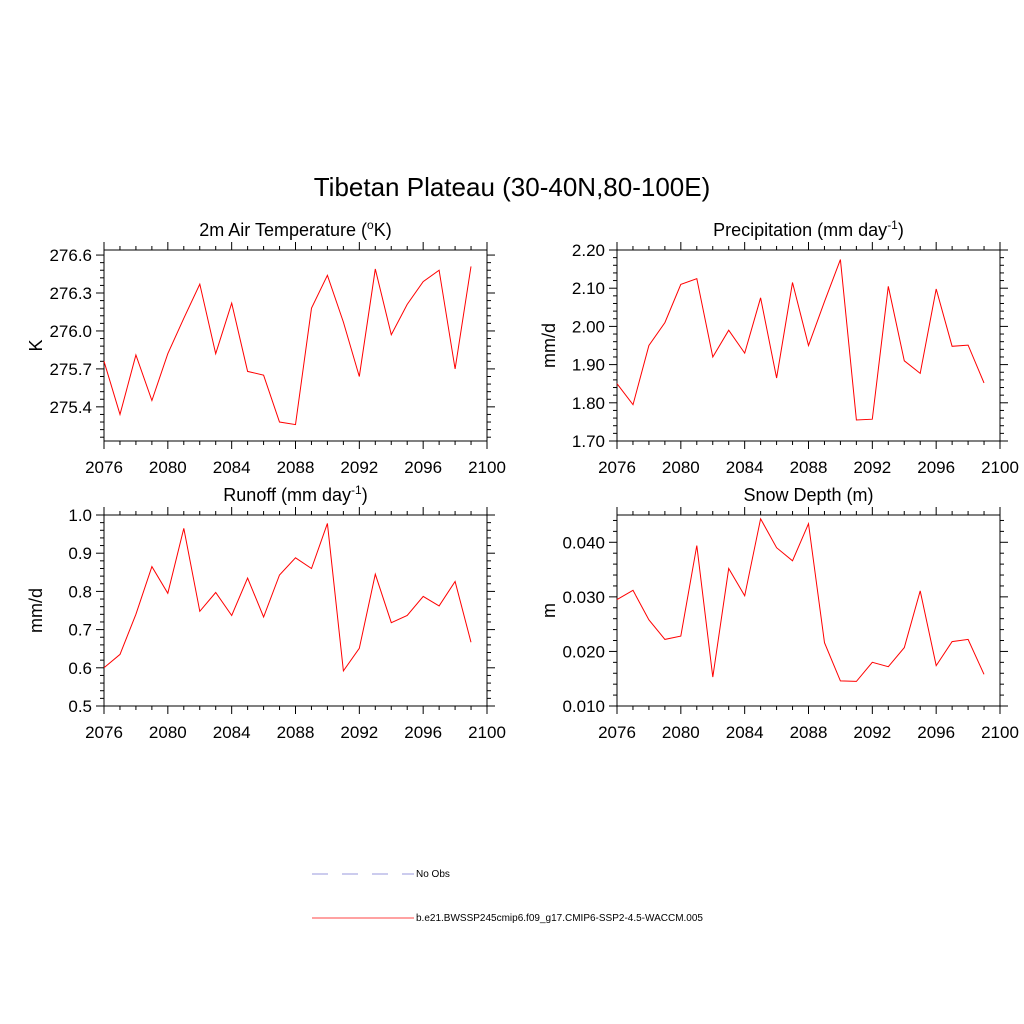 This screenshot has height=1024, width=1024. What do you see at coordinates (800, 230) in the screenshot?
I see `panel-title-main: Precipitation (mm day` at bounding box center [800, 230].